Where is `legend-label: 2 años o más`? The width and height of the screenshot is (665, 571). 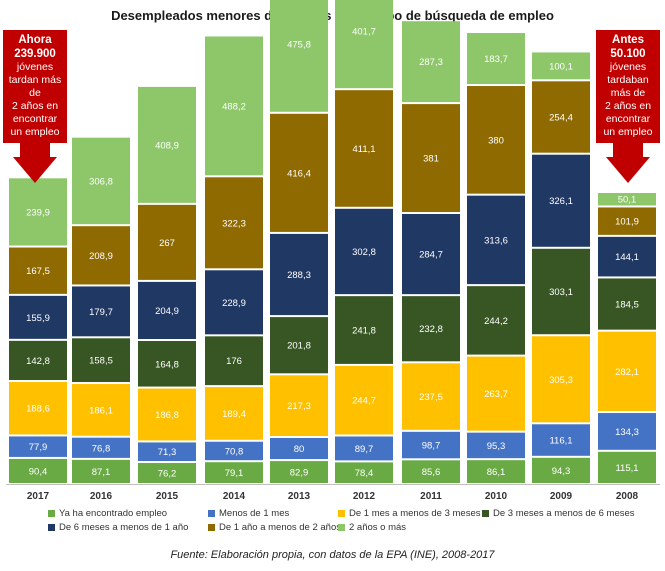 legend-label: 2 años o más is located at coordinates (378, 527).